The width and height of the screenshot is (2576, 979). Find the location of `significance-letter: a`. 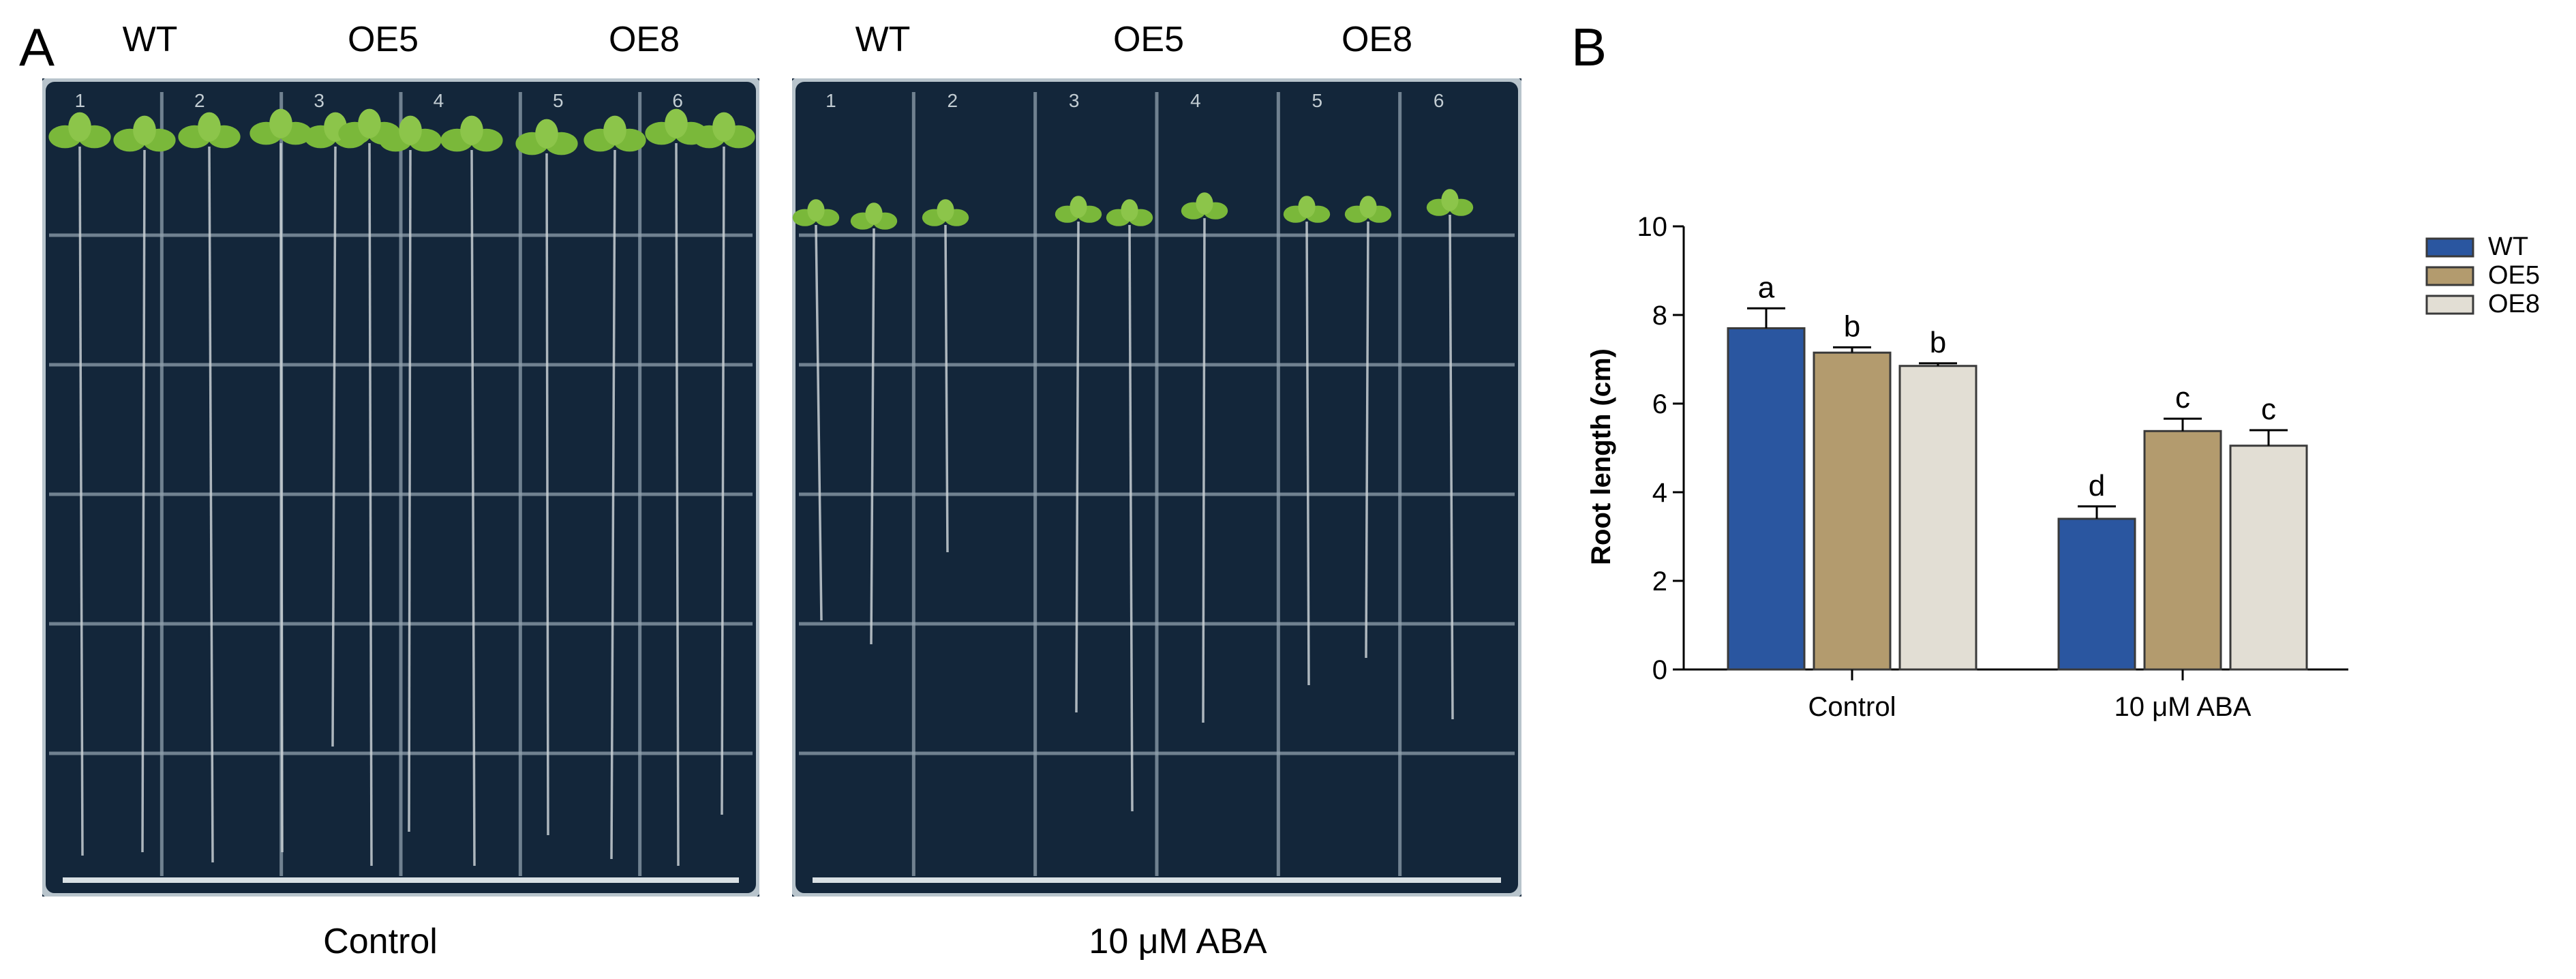

significance-letter: a is located at coordinates (1767, 287).